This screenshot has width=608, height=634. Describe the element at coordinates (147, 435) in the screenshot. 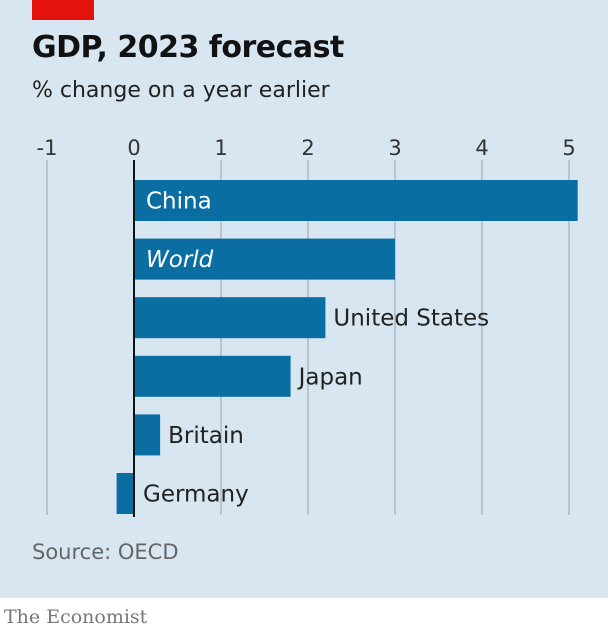

I see `bar-britain` at that location.